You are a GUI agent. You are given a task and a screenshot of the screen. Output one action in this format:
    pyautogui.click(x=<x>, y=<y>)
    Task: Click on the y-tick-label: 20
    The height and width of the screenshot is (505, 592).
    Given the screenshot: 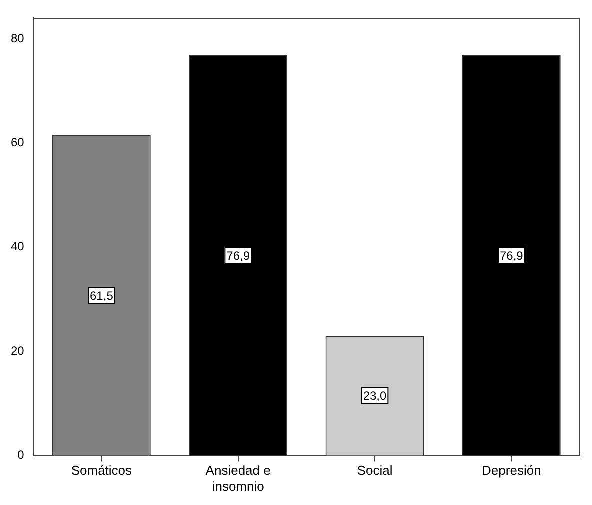 What is the action you would take?
    pyautogui.click(x=17, y=351)
    